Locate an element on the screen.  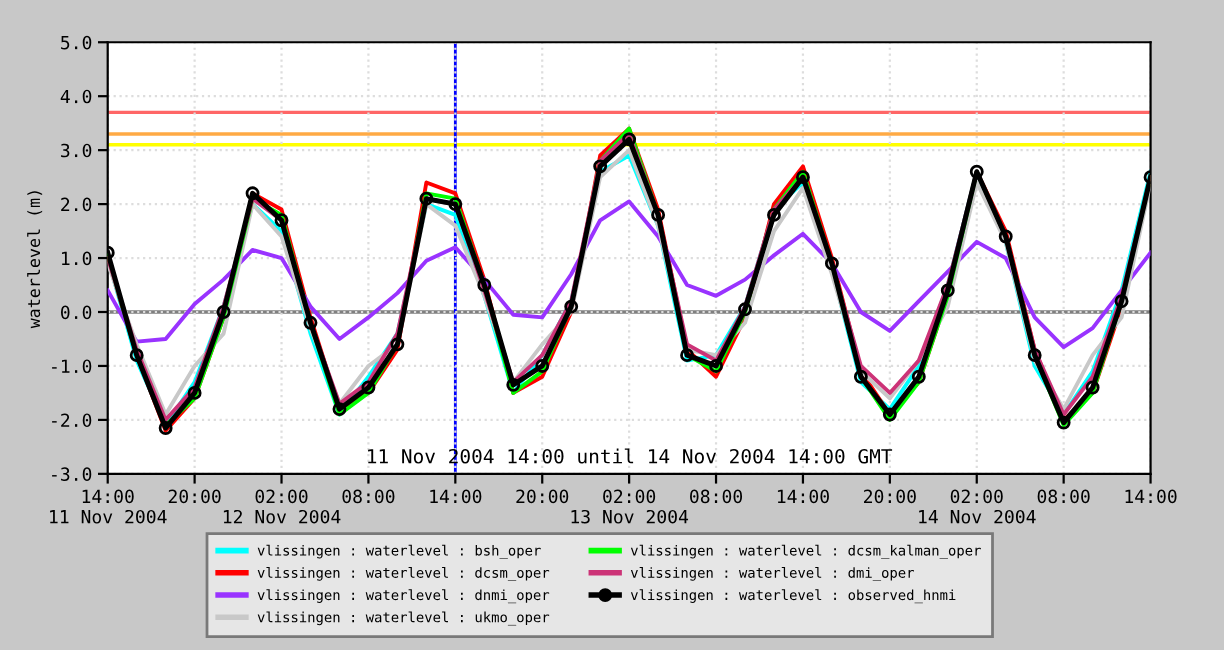
y-tick-label: 5.0 is located at coordinates (76, 42).